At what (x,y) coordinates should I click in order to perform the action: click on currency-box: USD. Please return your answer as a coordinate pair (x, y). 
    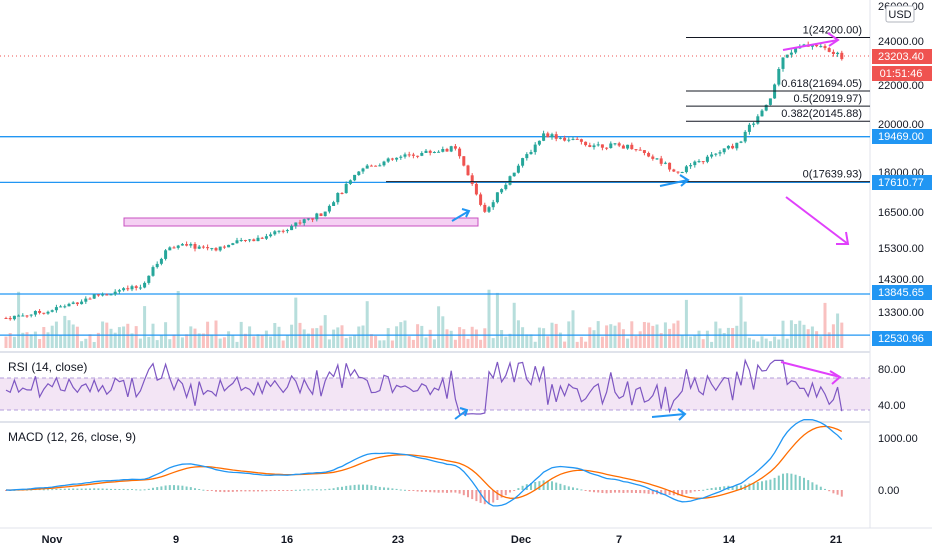
    Looking at the image, I should click on (900, 14).